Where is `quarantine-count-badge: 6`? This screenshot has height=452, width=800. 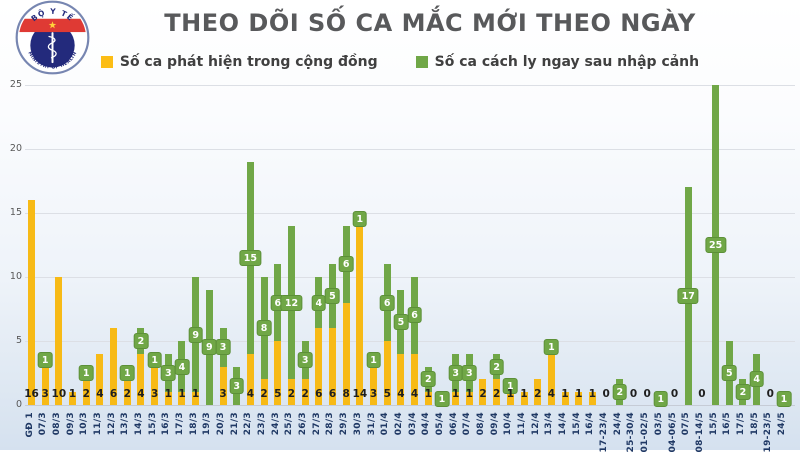
quarantine-count-badge: 6 is located at coordinates (414, 315).